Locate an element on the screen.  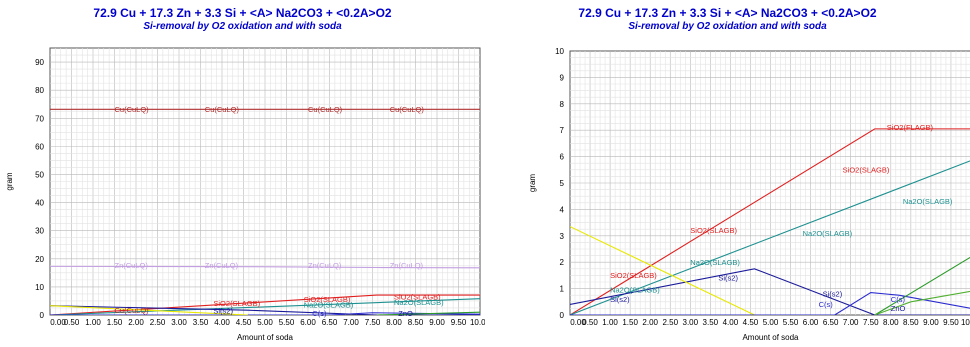
y-tick-label: 70 is located at coordinates (39, 118).